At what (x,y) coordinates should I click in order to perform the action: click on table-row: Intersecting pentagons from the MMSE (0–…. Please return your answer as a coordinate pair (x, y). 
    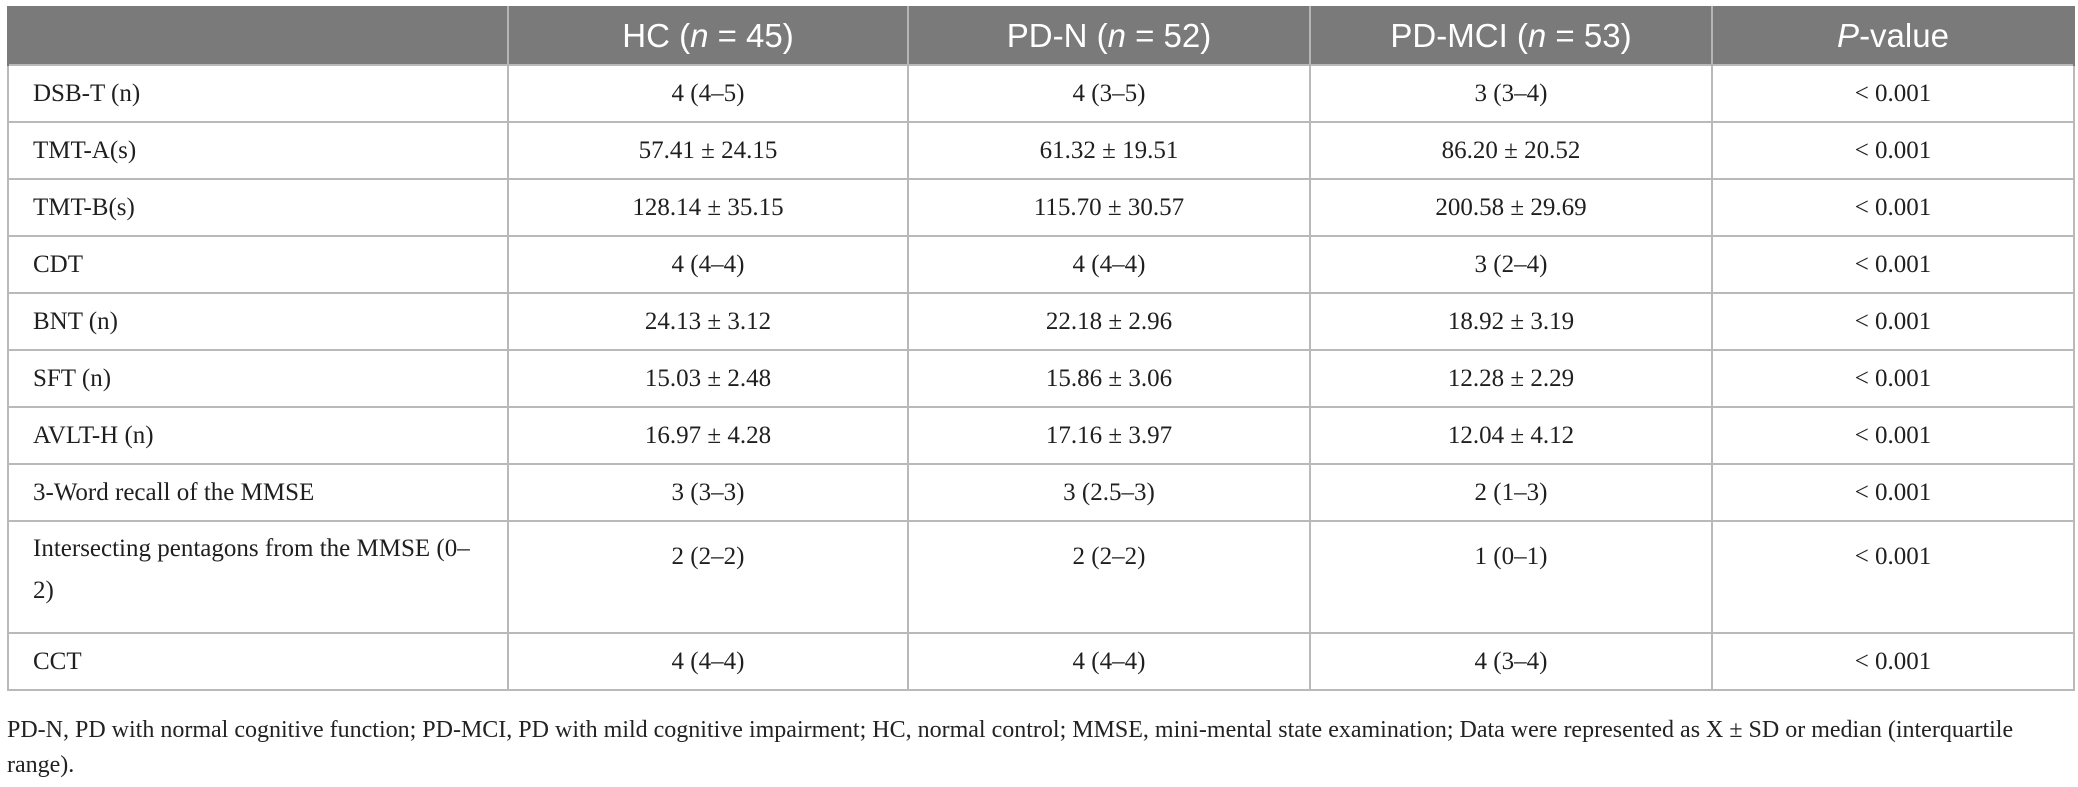
    Looking at the image, I should click on (1041, 577).